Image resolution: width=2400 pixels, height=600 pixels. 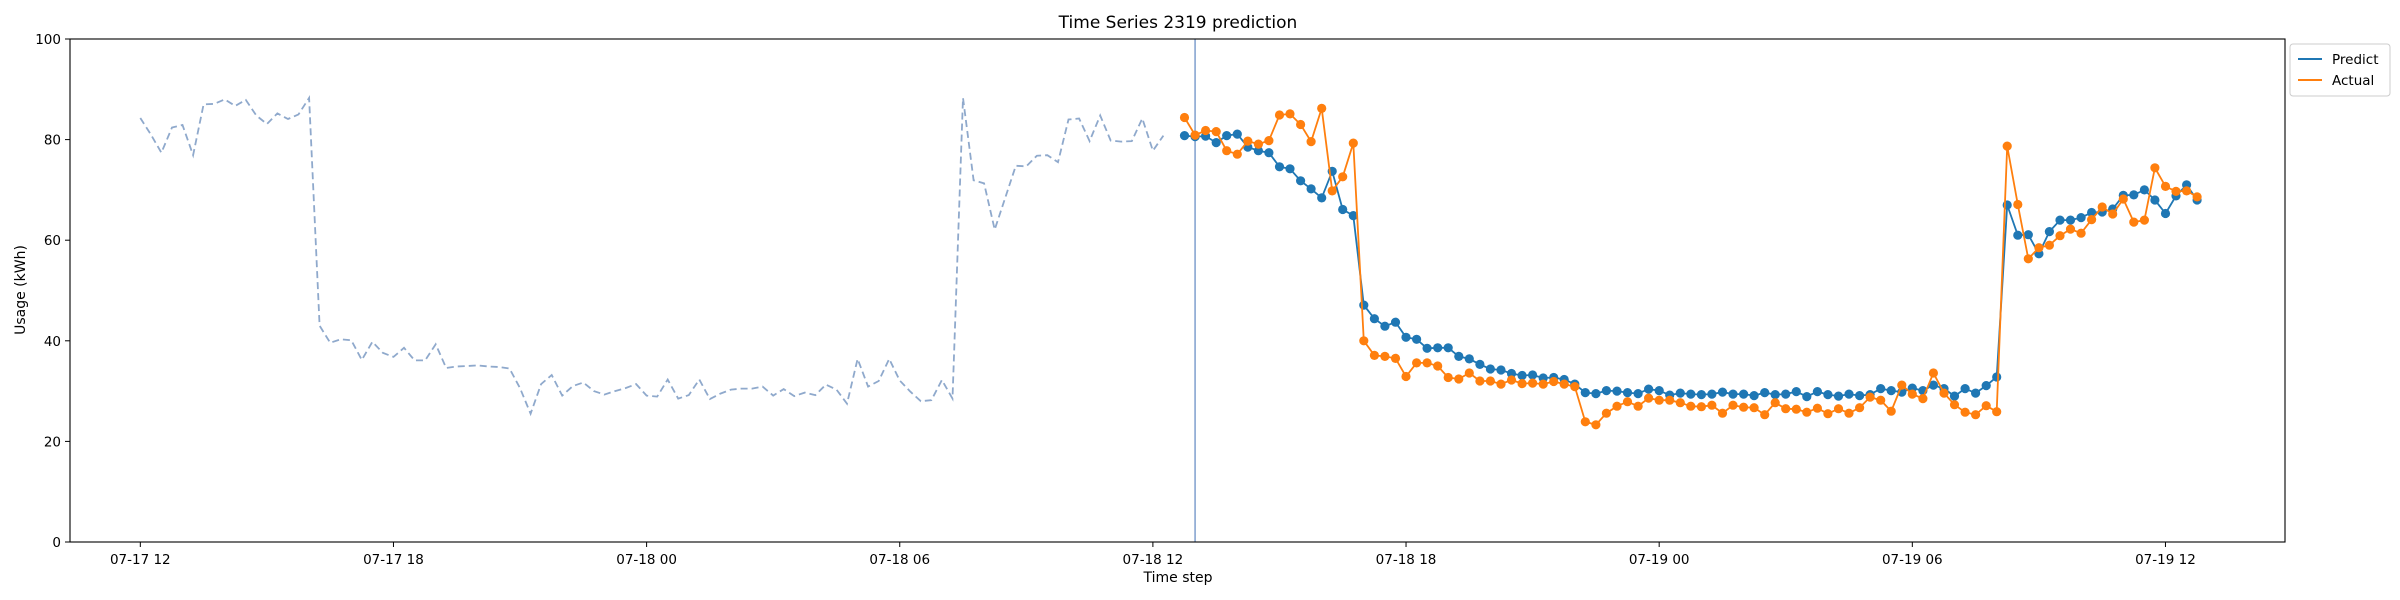 I want to click on legend-label-actual: Actual, so click(x=2353, y=81).